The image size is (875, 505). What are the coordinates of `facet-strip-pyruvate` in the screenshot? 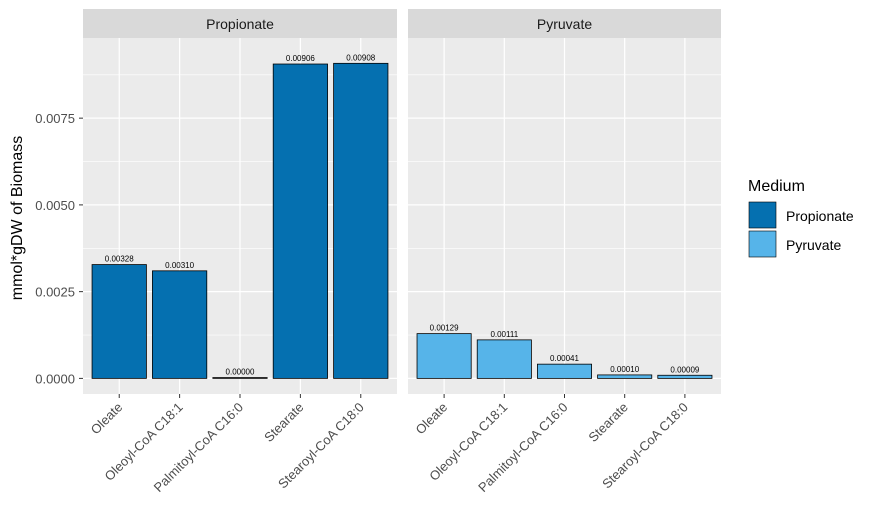 It's located at (564, 23).